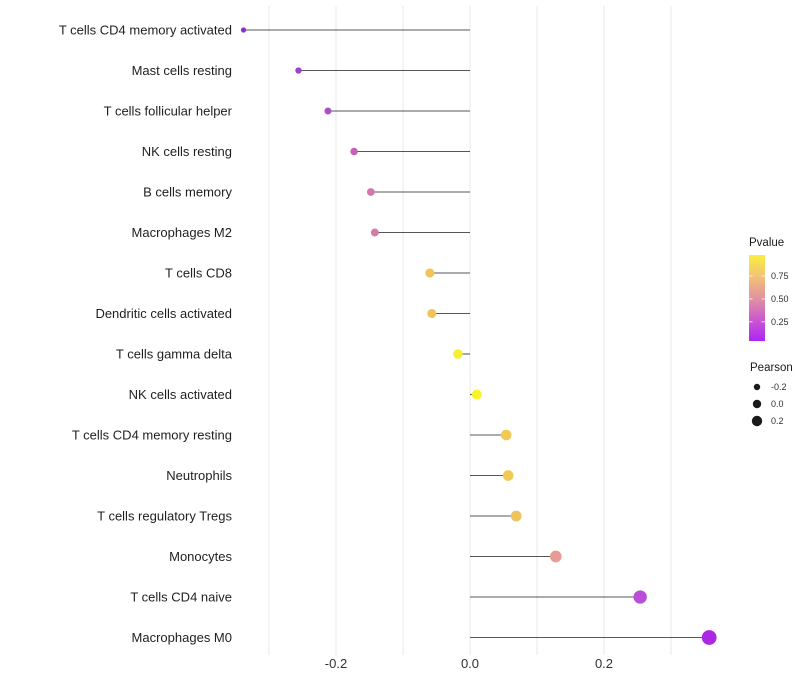  Describe the element at coordinates (180, 394) in the screenshot. I see `category-label: NK cells activated` at that location.